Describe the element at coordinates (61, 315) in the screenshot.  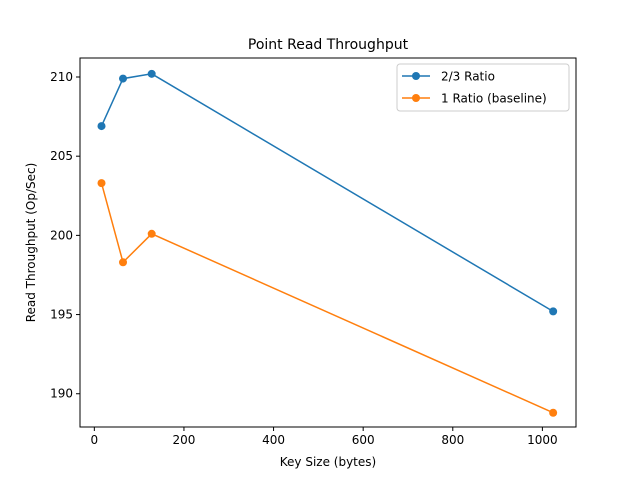
I see `y-tick-label: 195` at that location.